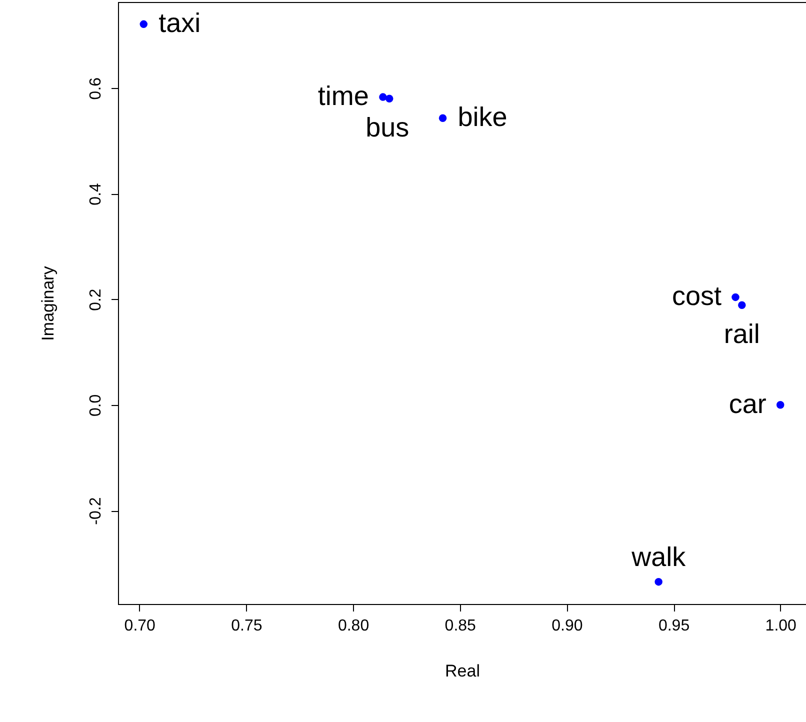 Image resolution: width=806 pixels, height=722 pixels. I want to click on x-tick-label: 0.90, so click(567, 626).